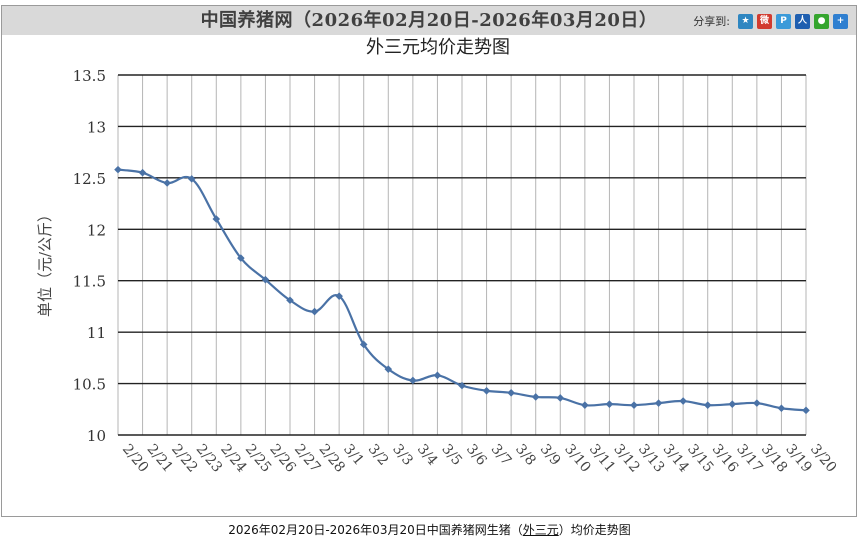  What do you see at coordinates (96, 436) in the screenshot?
I see `y-tick-label: 10` at bounding box center [96, 436].